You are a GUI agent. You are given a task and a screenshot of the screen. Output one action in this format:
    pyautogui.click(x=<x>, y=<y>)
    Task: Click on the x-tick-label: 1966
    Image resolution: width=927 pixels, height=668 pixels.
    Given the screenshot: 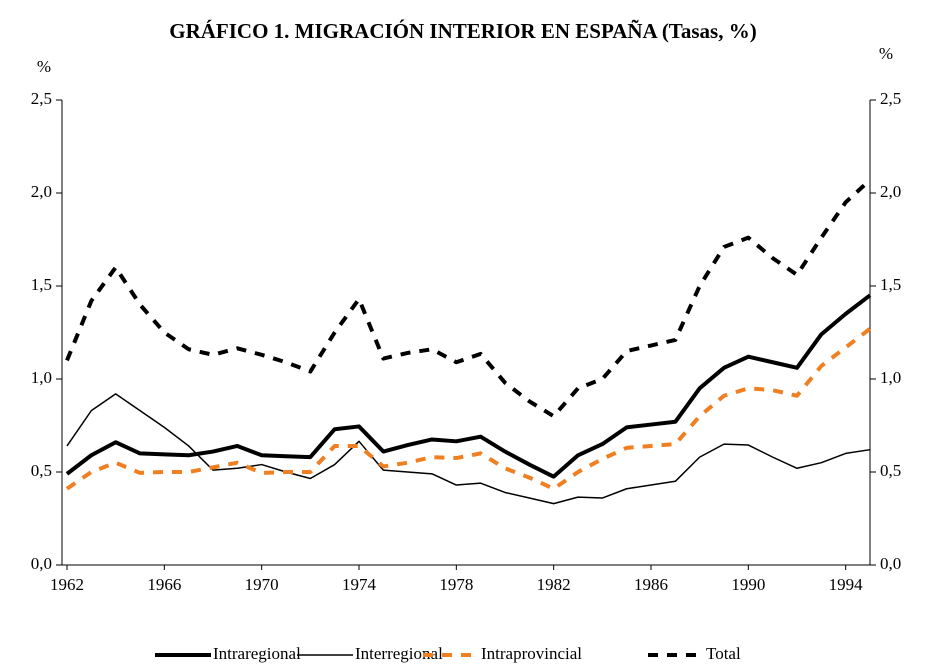 What is the action you would take?
    pyautogui.click(x=164, y=584)
    